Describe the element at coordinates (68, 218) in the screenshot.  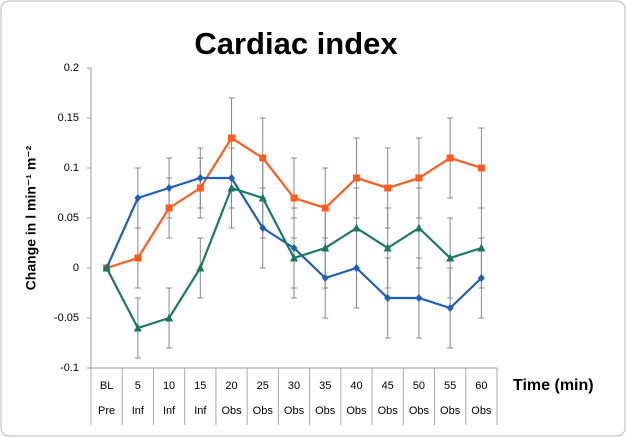
I see `y-tick-label: 0.05` at that location.